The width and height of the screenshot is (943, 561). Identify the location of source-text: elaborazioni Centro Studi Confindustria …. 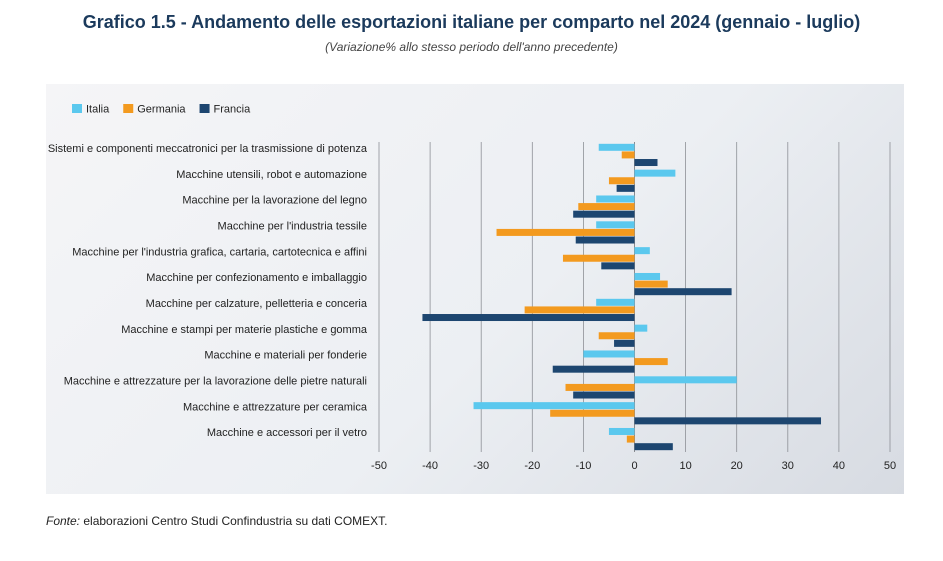
(234, 521).